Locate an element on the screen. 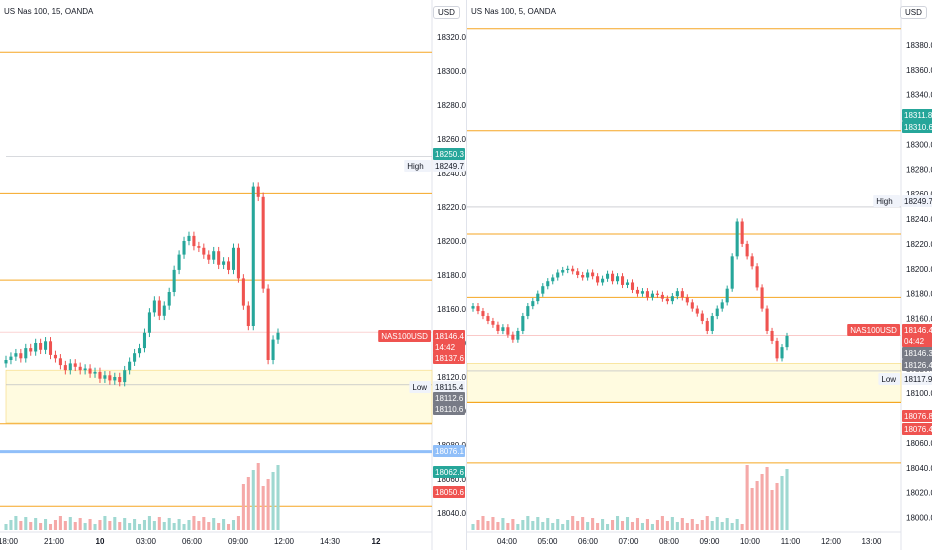 The image size is (932, 555). price-tag-value: 18112.6 is located at coordinates (449, 398).